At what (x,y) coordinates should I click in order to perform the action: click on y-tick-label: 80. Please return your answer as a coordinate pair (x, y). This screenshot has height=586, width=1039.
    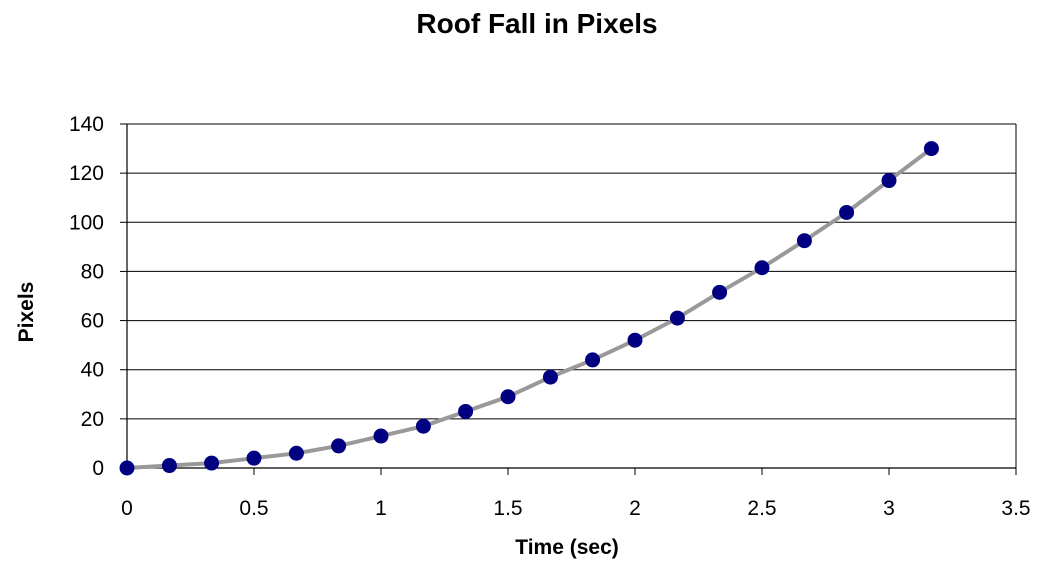
    Looking at the image, I should click on (92, 271).